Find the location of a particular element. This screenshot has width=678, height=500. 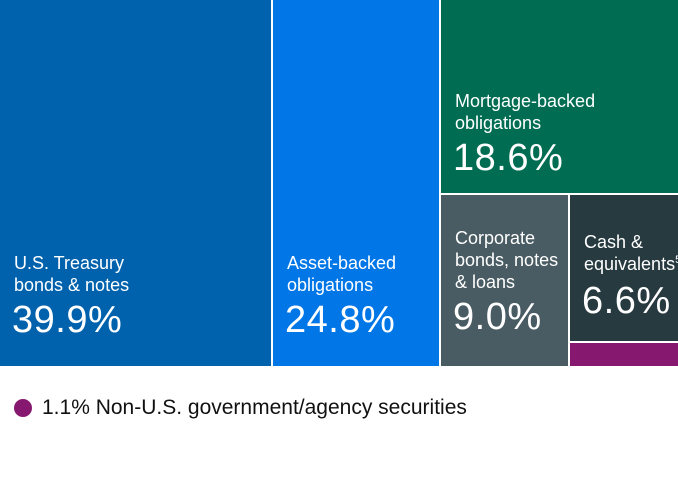

tile-label: Corporate bonds, notes & loans is located at coordinates (507, 260).